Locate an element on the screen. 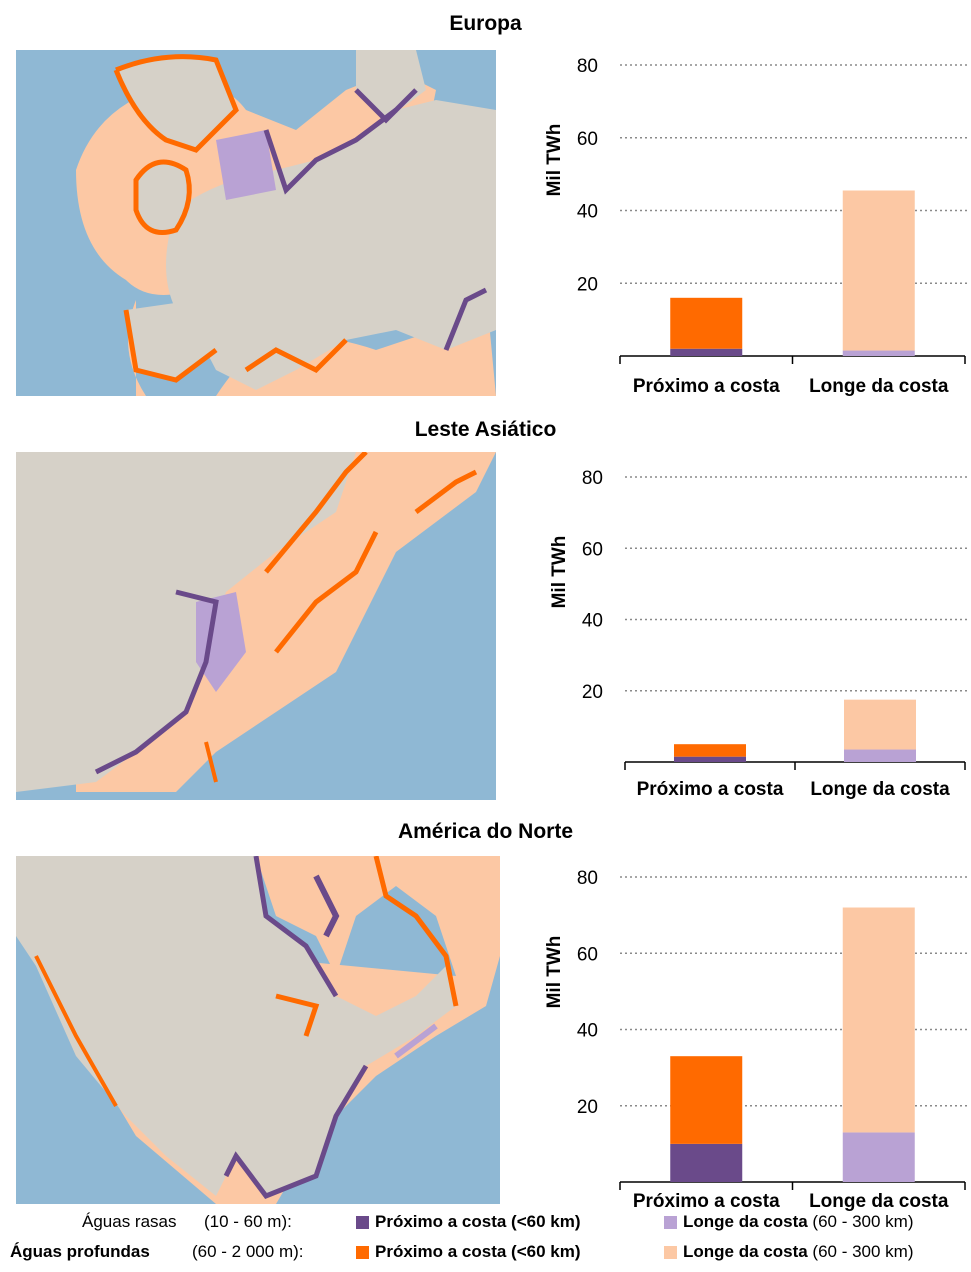 This screenshot has height=1272, width=971. legend-deep-label: Águas profundas is located at coordinates (80, 1251).